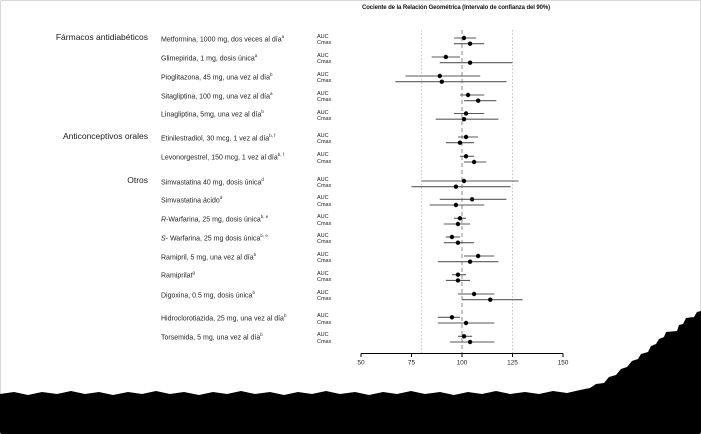  Describe the element at coordinates (192, 199) in the screenshot. I see `drug-label: Simvastatina ácidod` at that location.